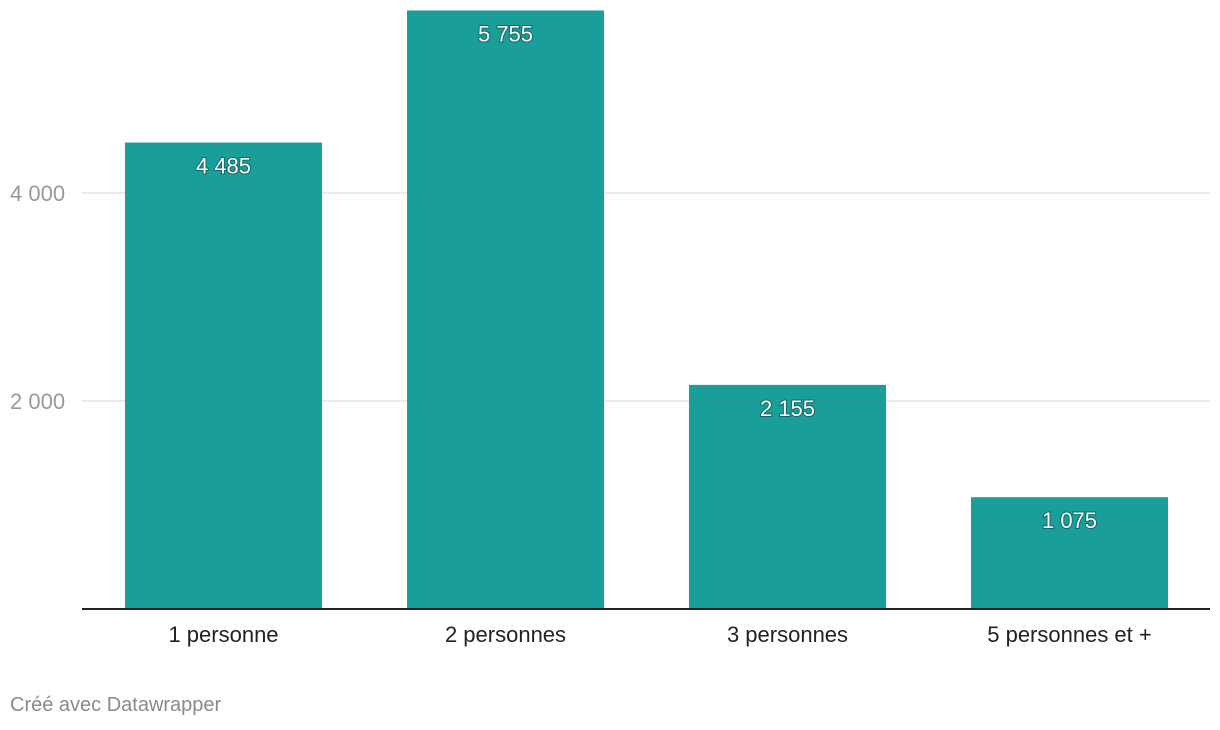 The height and width of the screenshot is (730, 1220). Describe the element at coordinates (37, 401) in the screenshot. I see `y-tick-label: 2 000` at that location.